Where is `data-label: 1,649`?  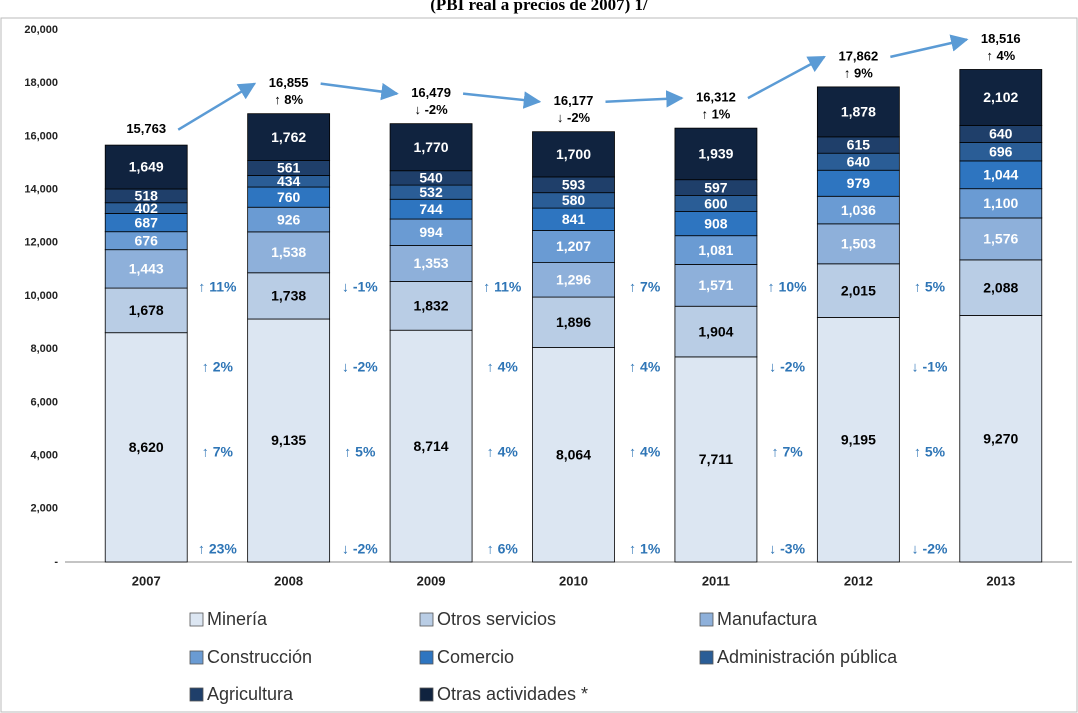
data-label: 1,649 is located at coordinates (146, 167).